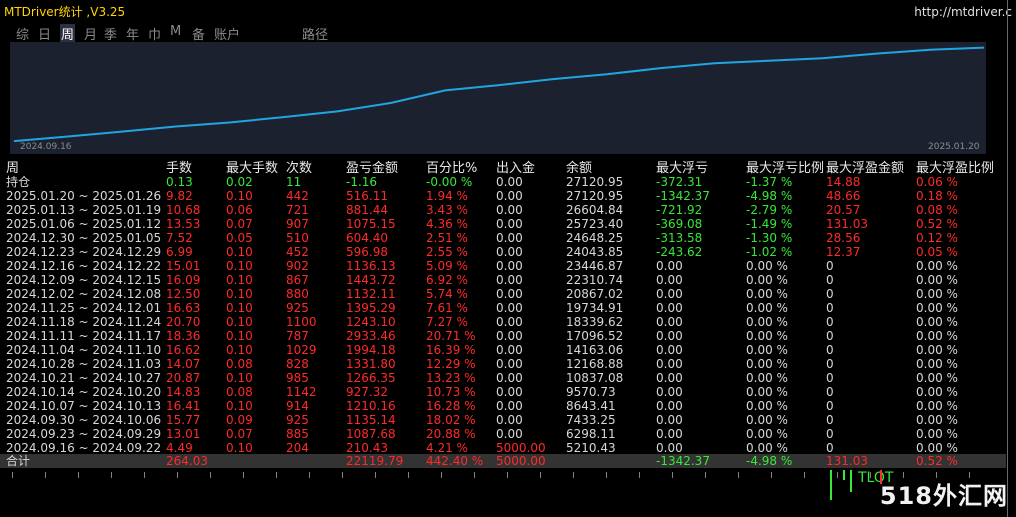  Describe the element at coordinates (297, 434) in the screenshot. I see `table-cell: 885` at that location.